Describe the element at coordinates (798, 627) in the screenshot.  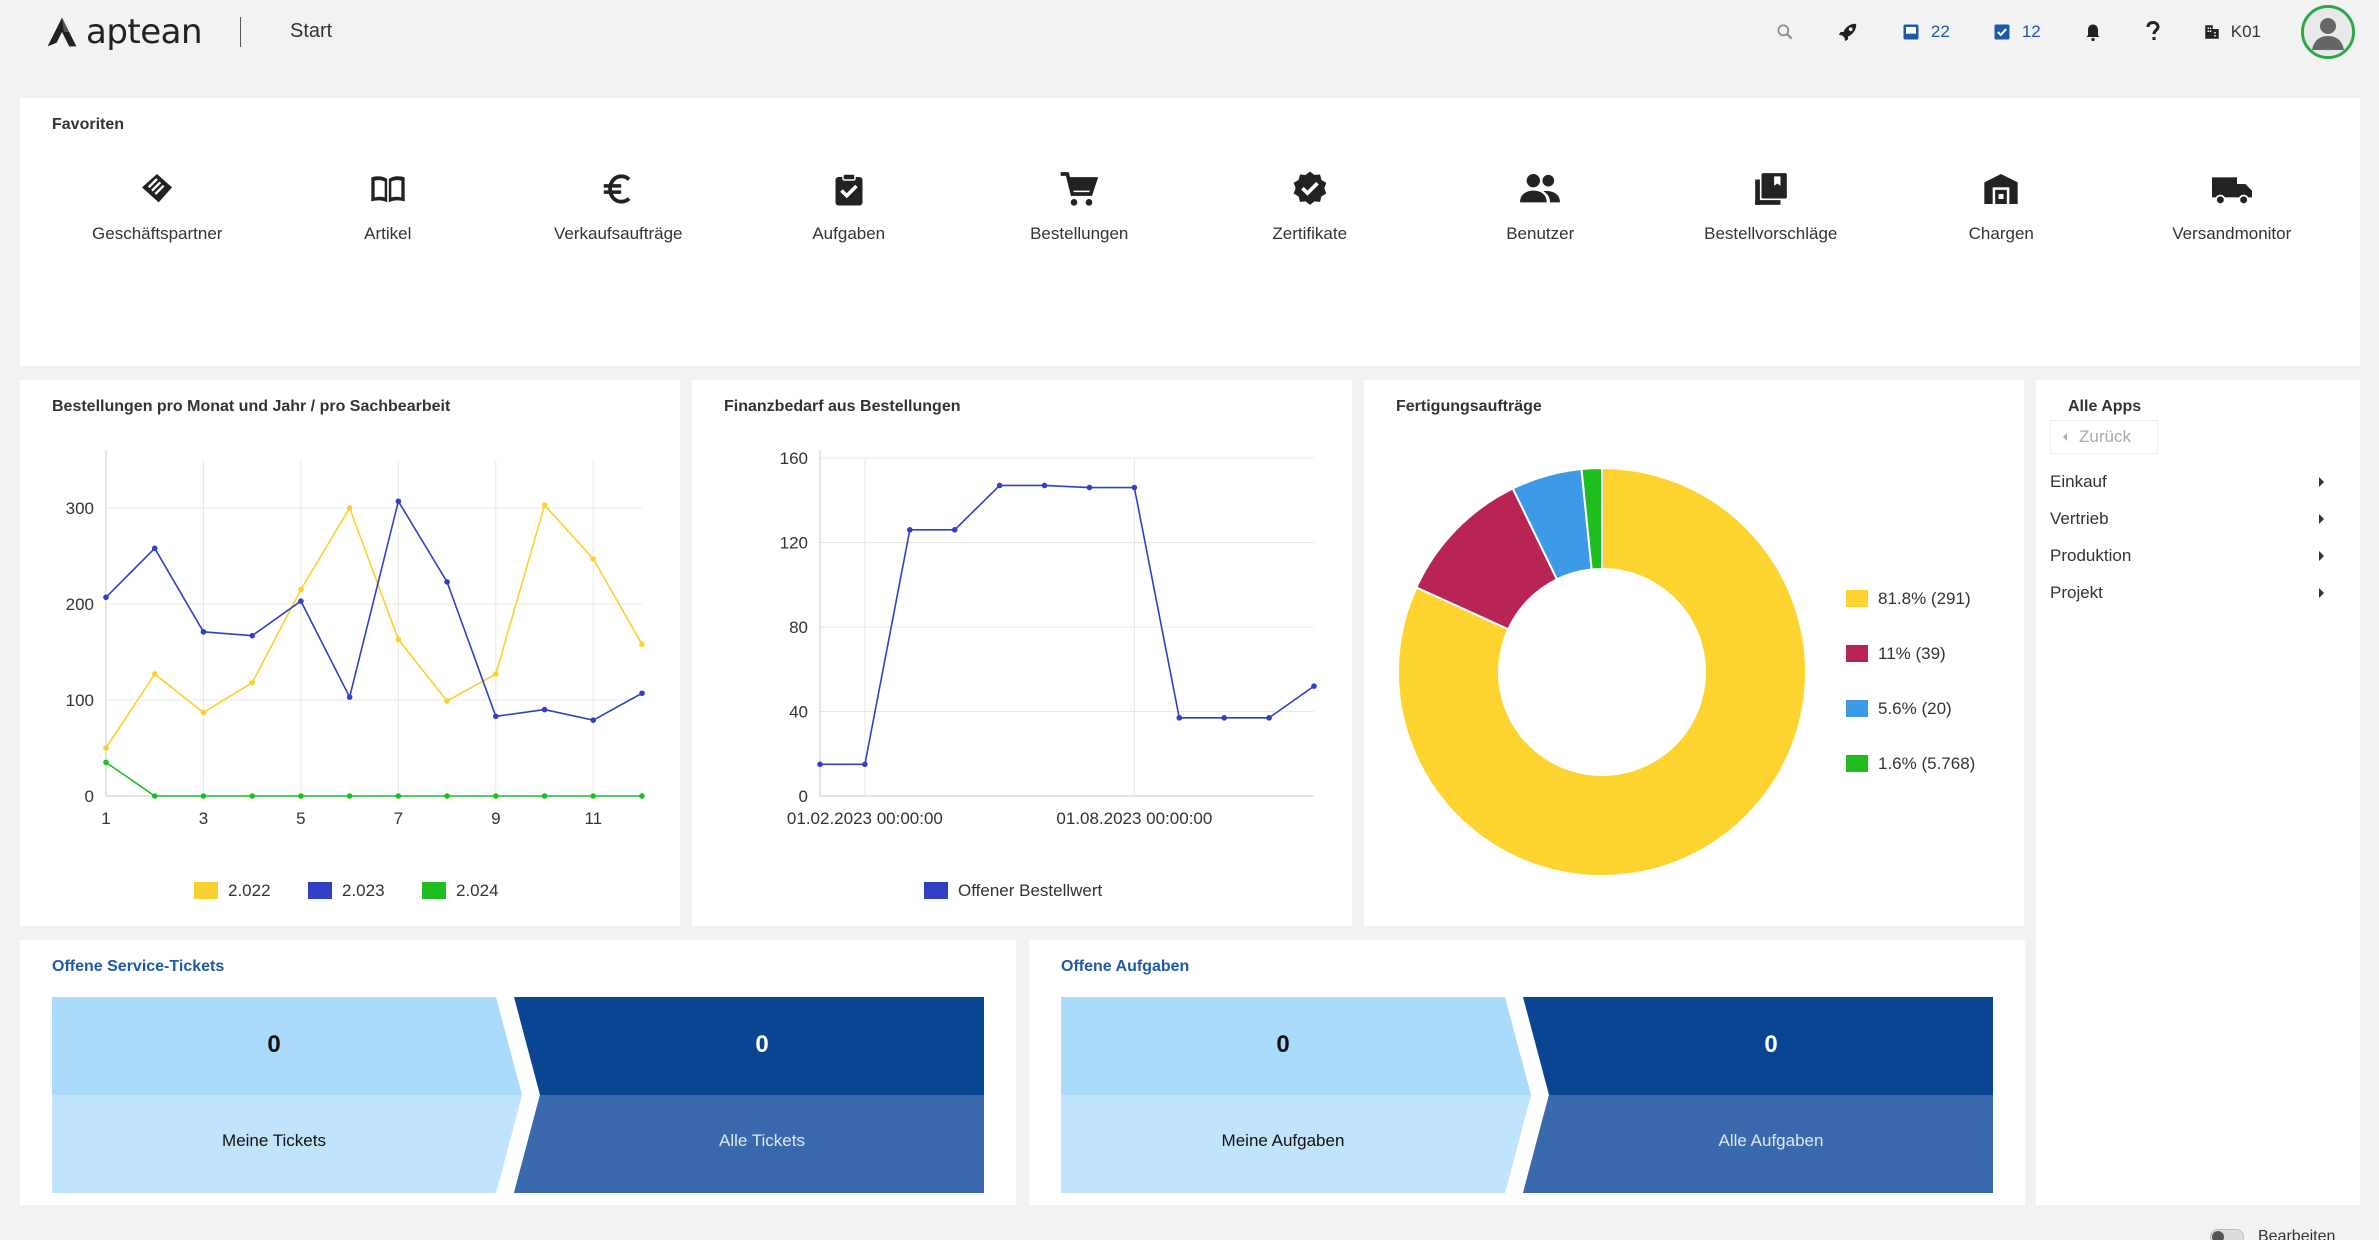
I see `y-tick-label: 80` at that location.